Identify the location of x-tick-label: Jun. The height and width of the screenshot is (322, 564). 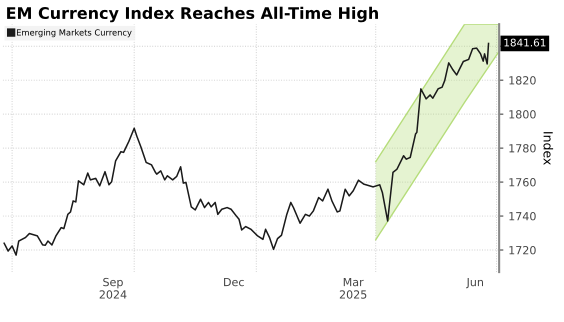
(474, 283).